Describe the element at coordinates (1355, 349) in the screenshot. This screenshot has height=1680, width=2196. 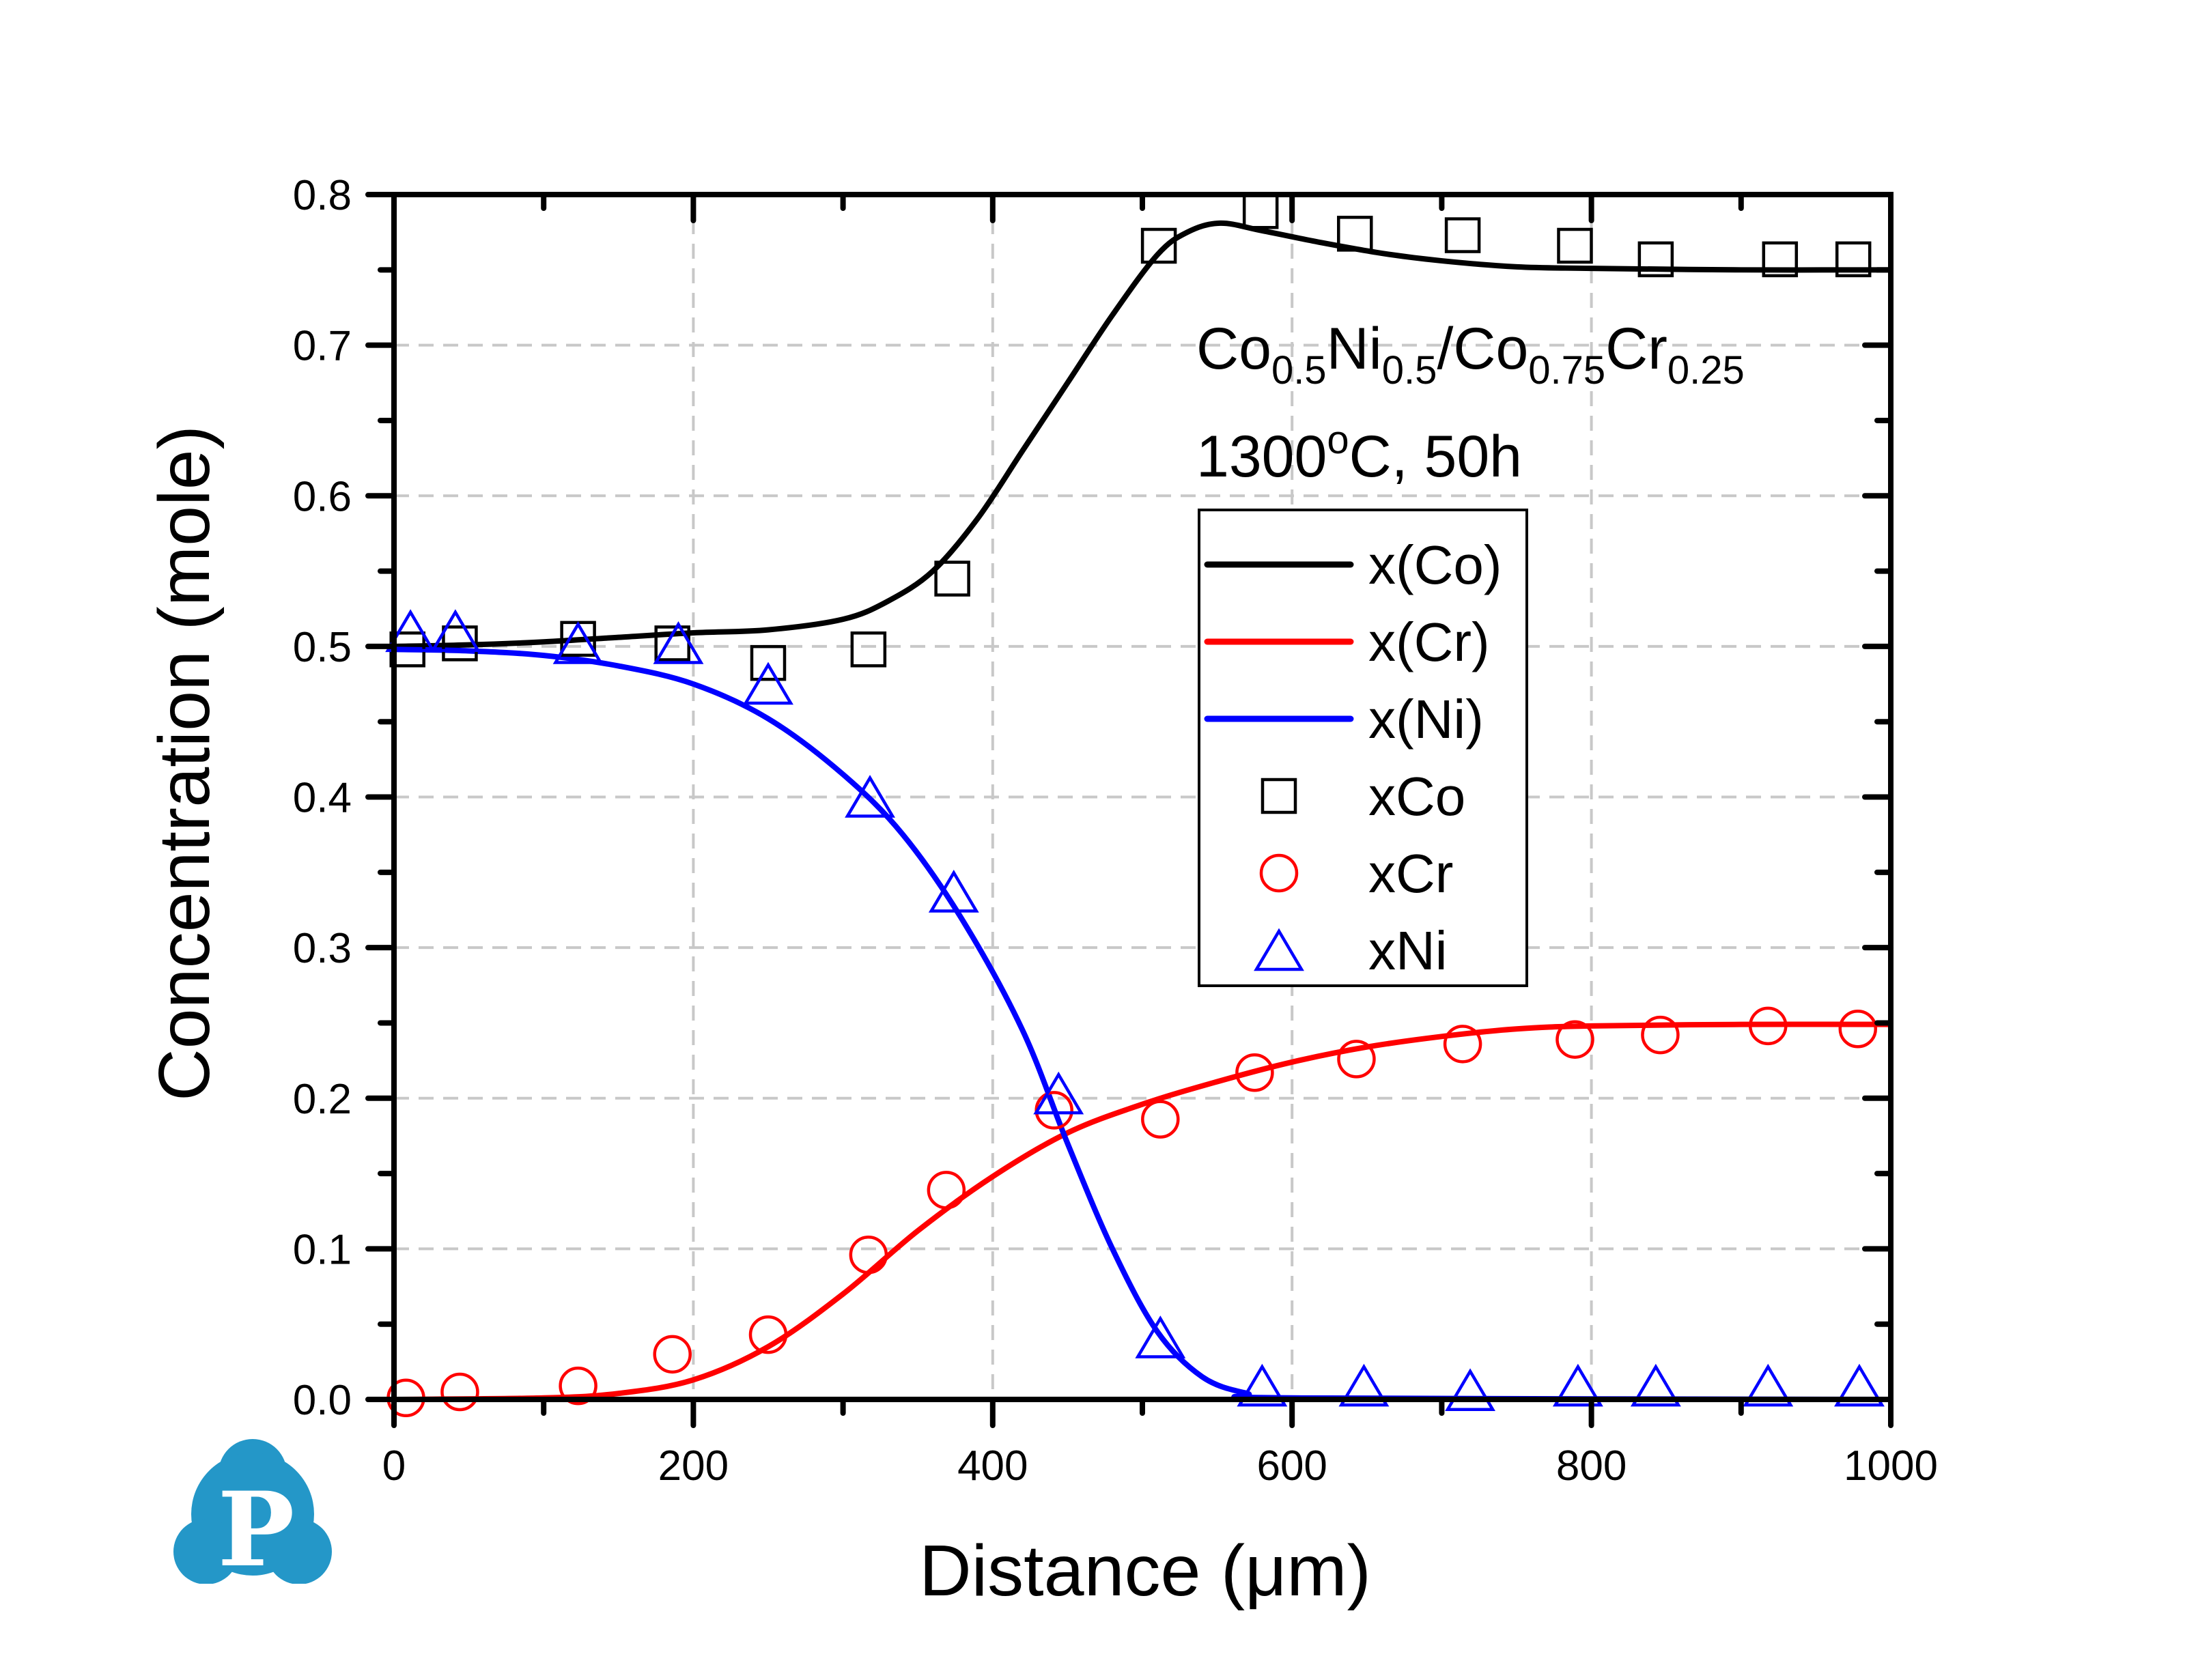
I see `composition-element: Ni` at that location.